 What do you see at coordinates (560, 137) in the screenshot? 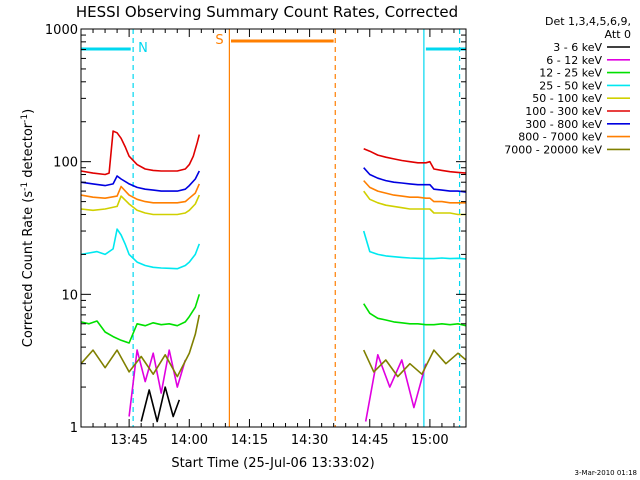
I see `legend-item-label: 800 - 7000 keV` at bounding box center [560, 137].